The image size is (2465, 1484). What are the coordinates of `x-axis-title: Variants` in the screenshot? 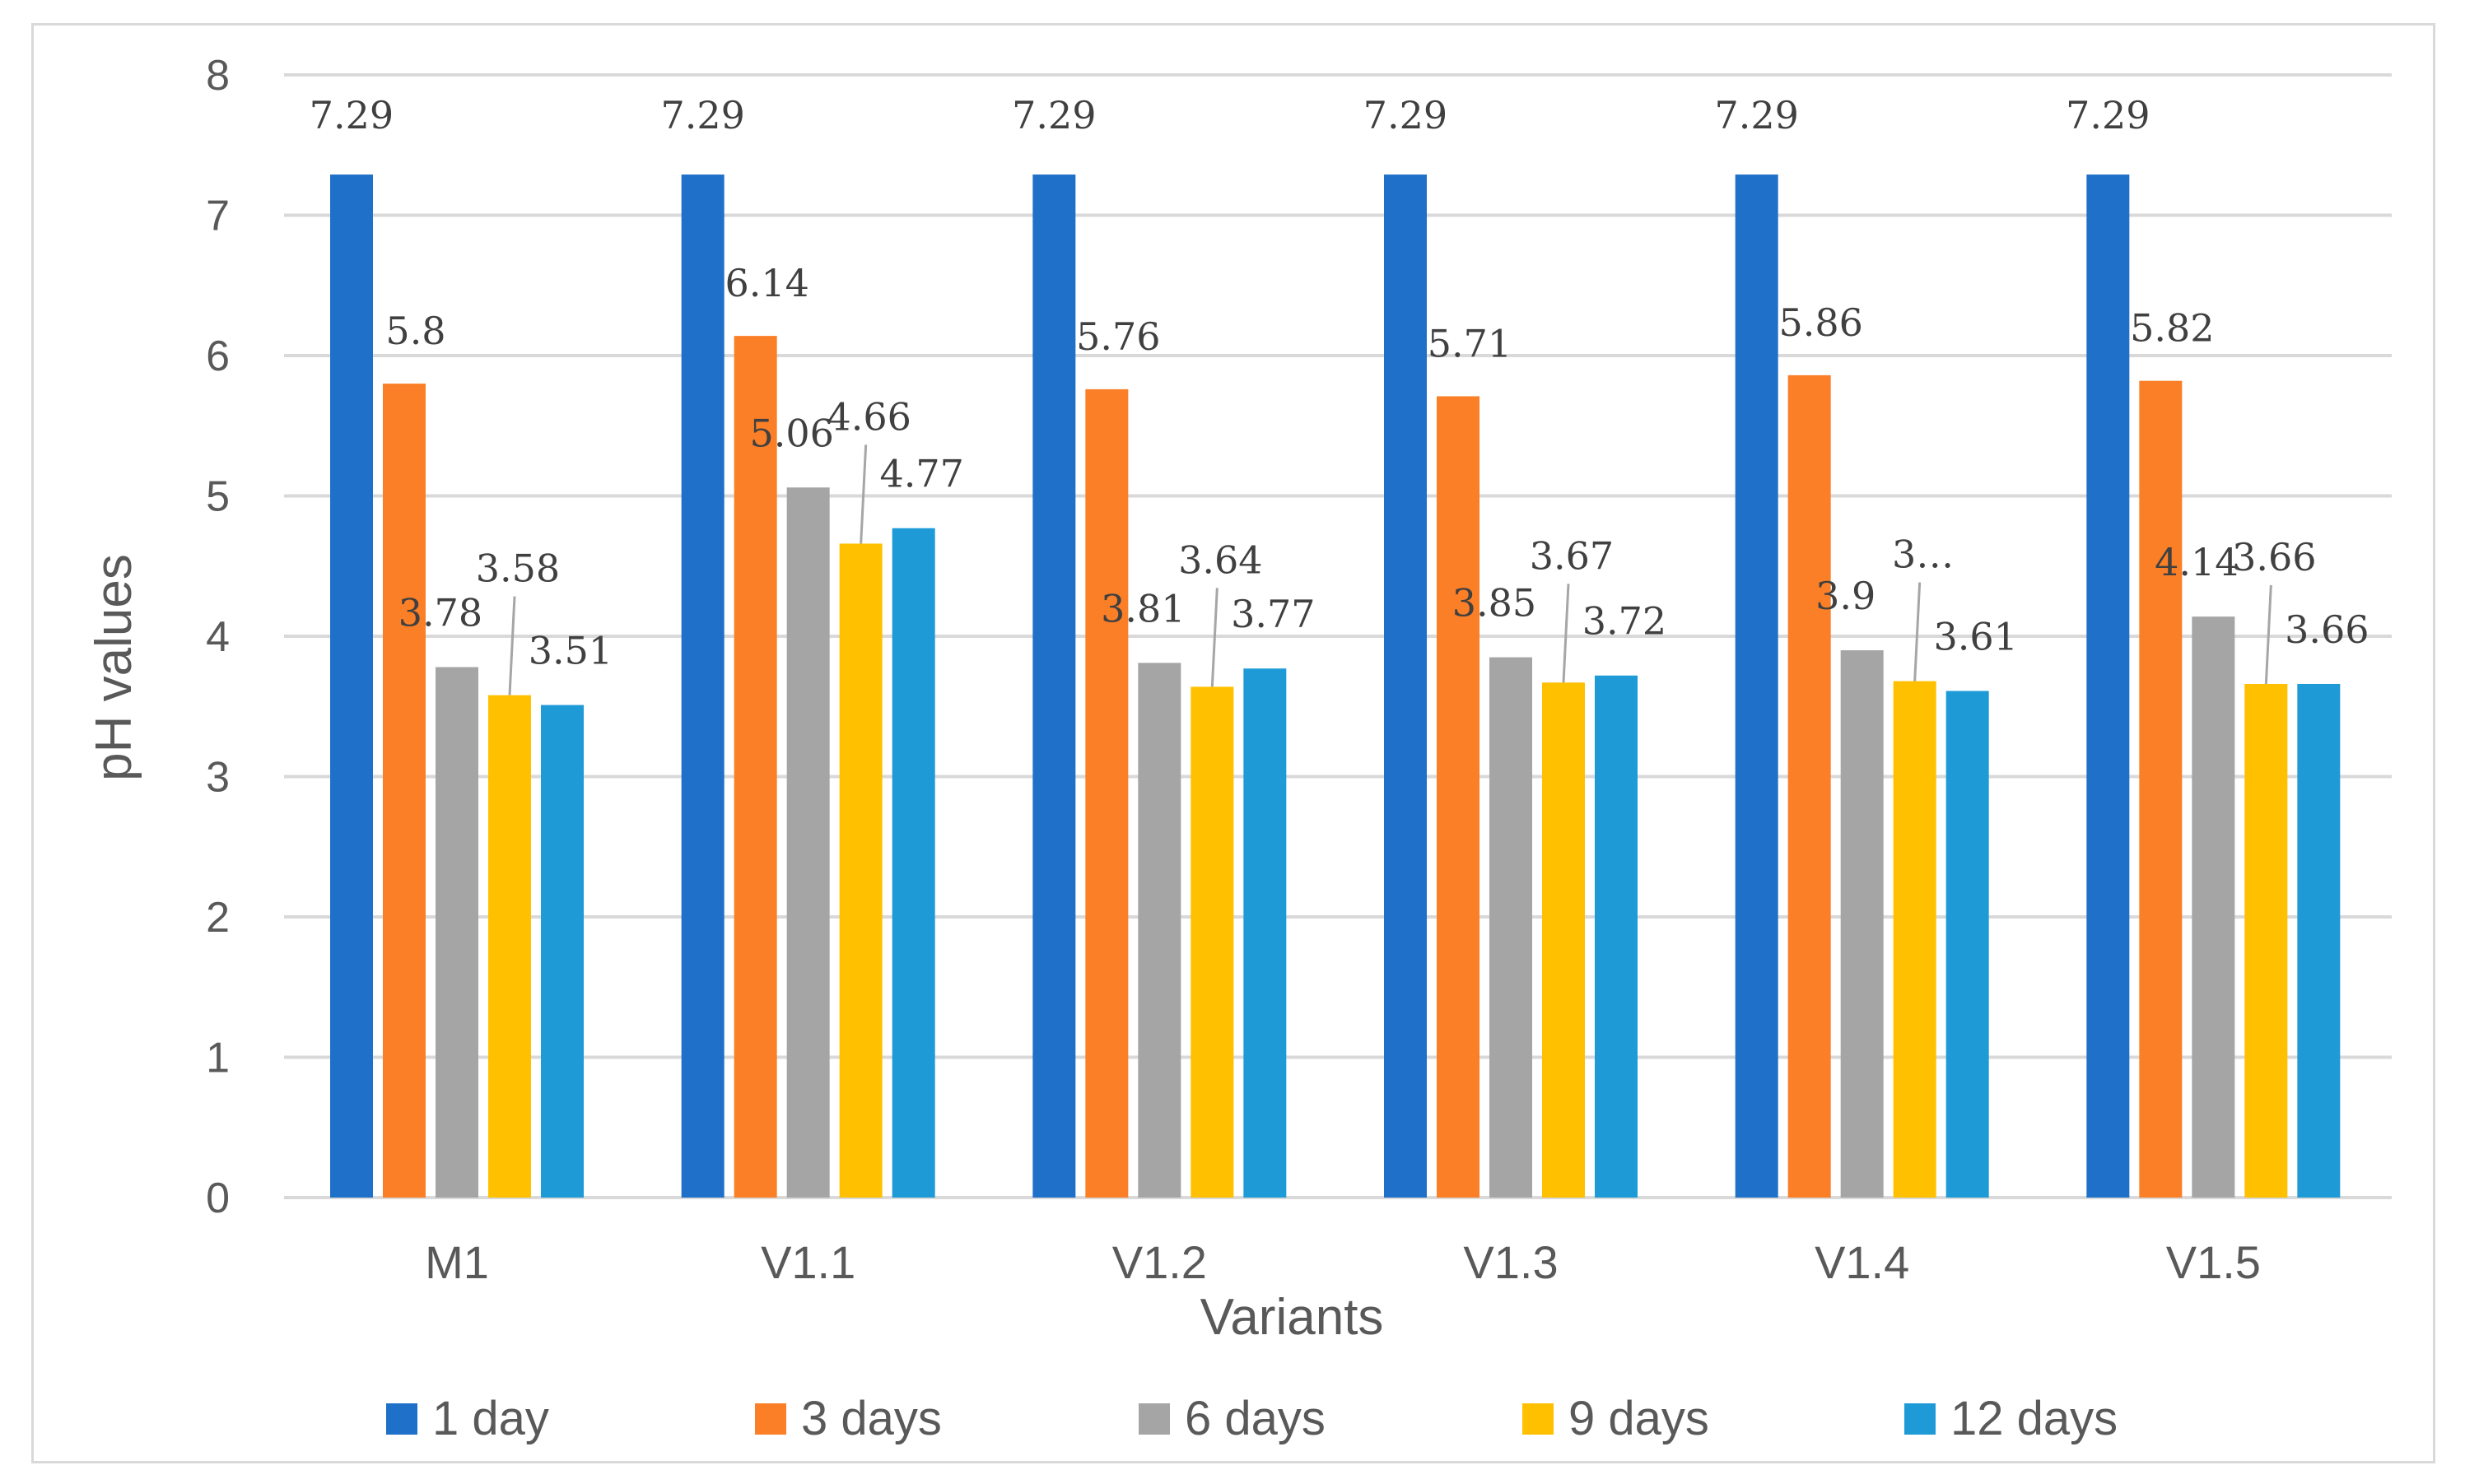 It's located at (1292, 1317).